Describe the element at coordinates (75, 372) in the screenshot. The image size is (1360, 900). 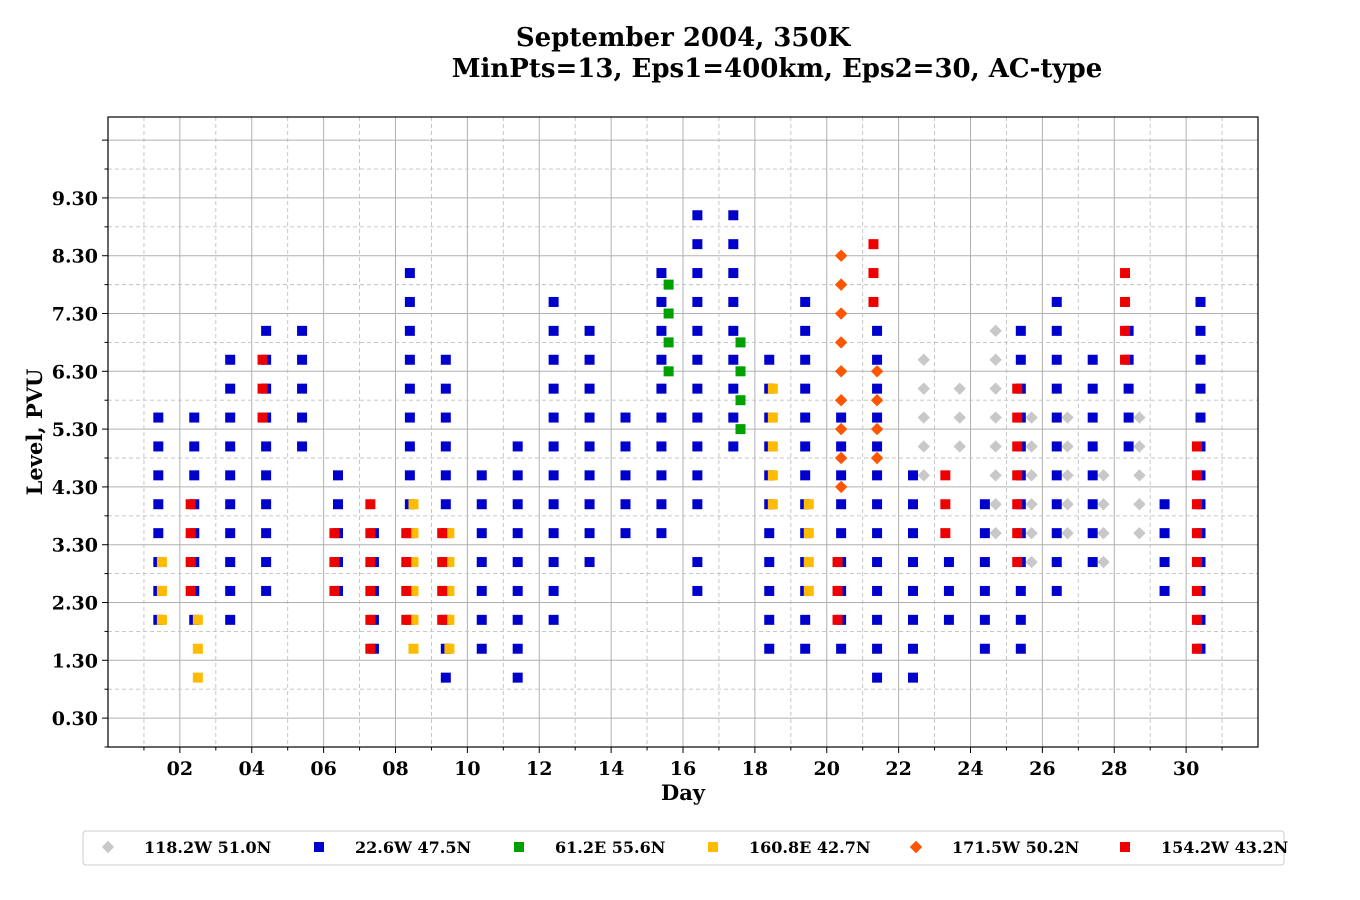
I see `y-tick-label: 6.30` at that location.